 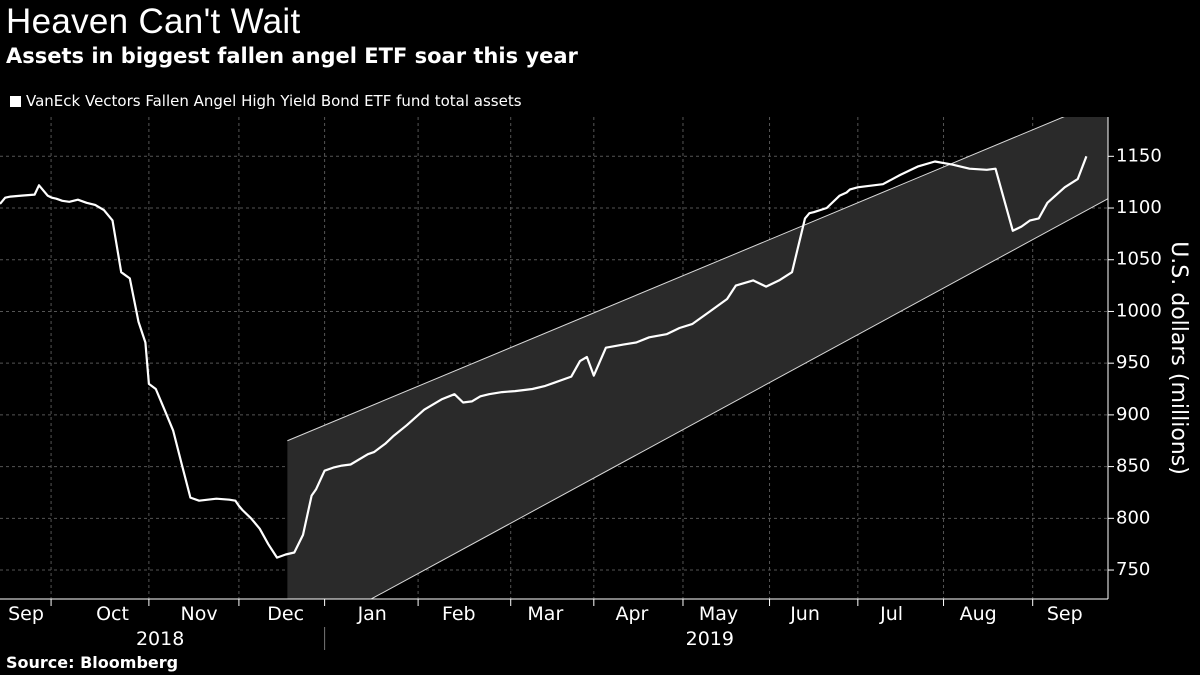 I want to click on y-tick-label: 750, so click(x=1133, y=569).